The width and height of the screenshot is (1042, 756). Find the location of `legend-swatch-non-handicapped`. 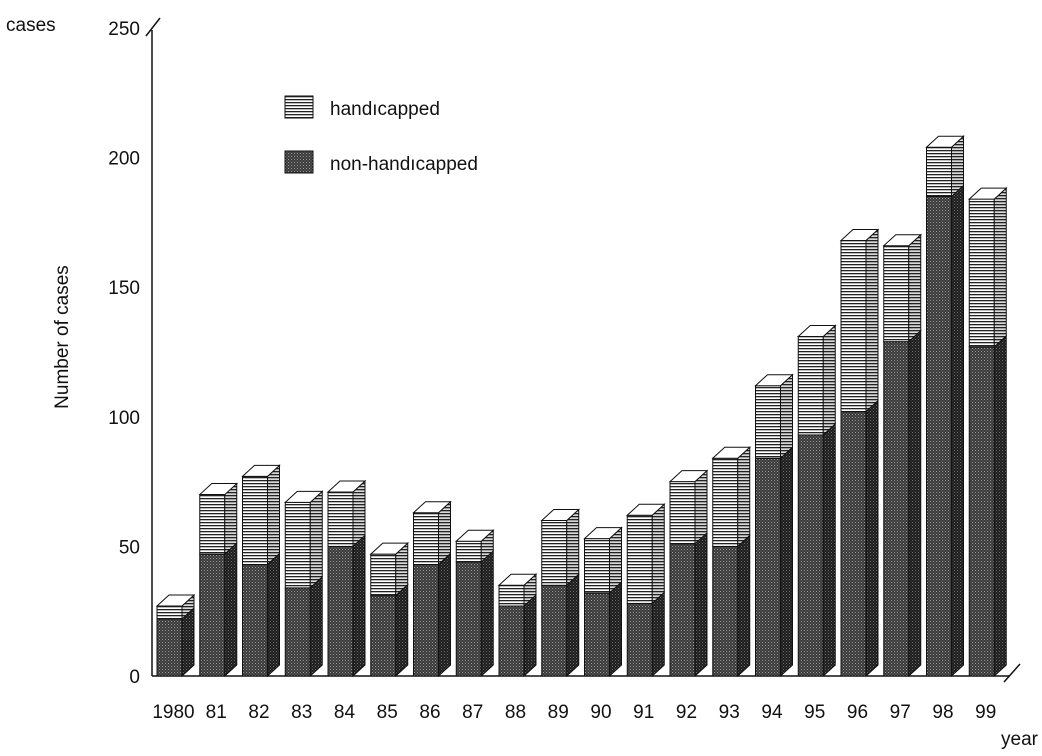

legend-swatch-non-handicapped is located at coordinates (299, 162).